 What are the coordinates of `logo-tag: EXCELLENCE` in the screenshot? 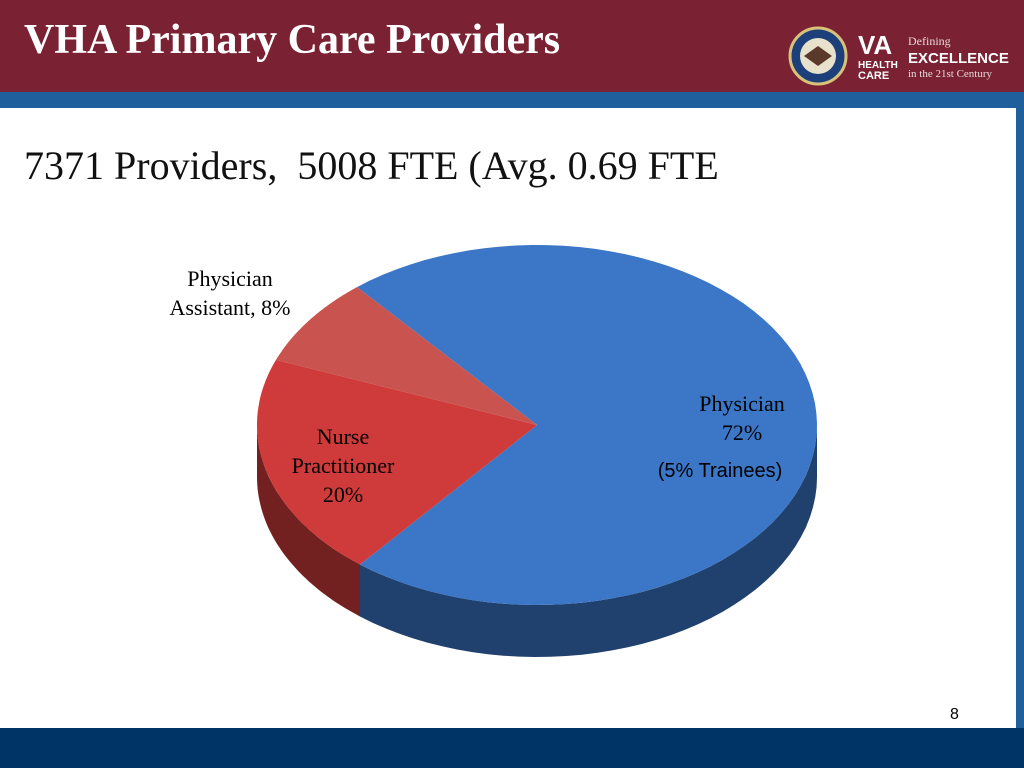 It's located at (958, 58).